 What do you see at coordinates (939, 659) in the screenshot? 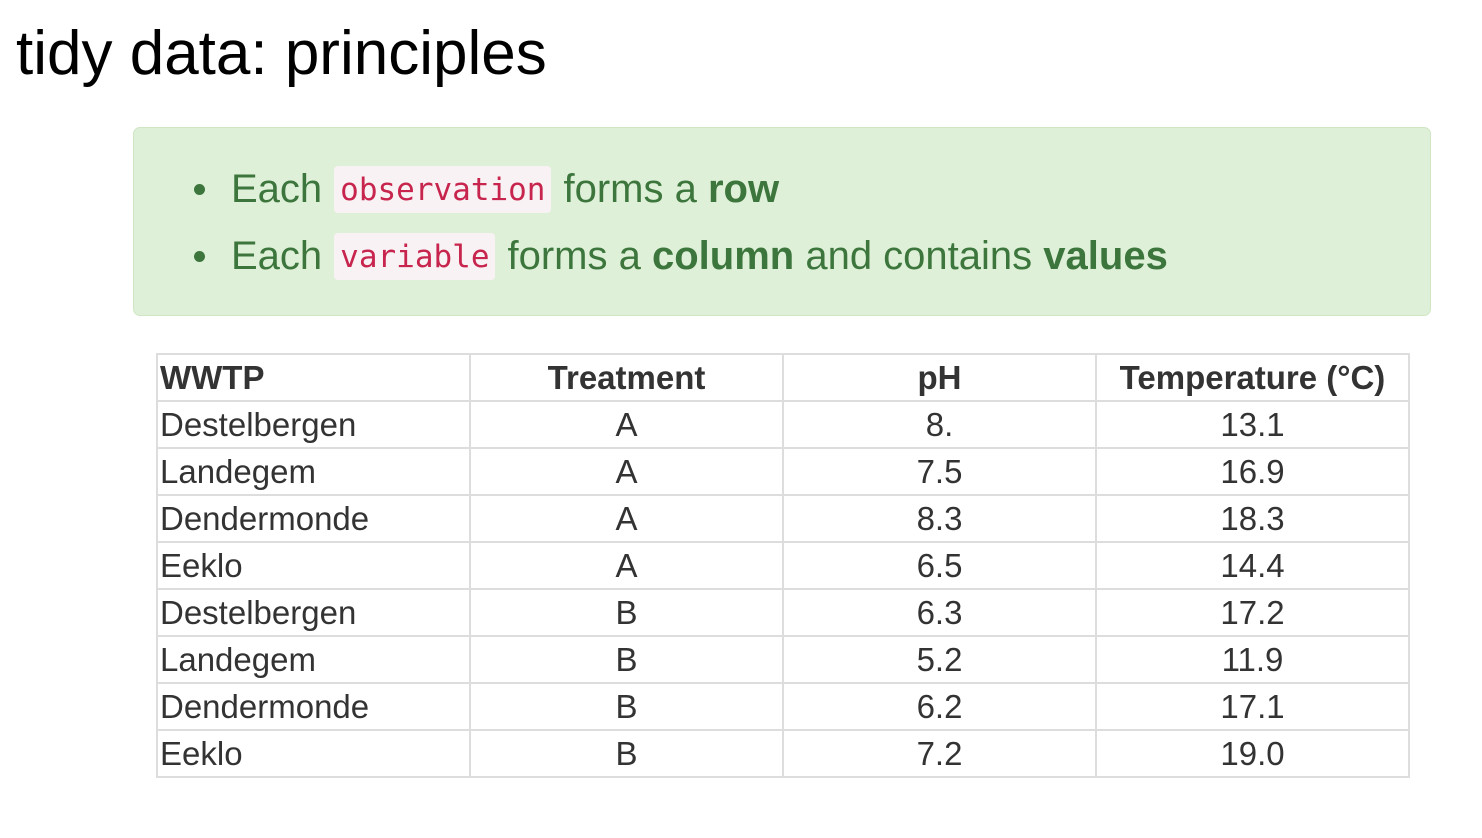
I see `cell-ph: 5.2` at bounding box center [939, 659].